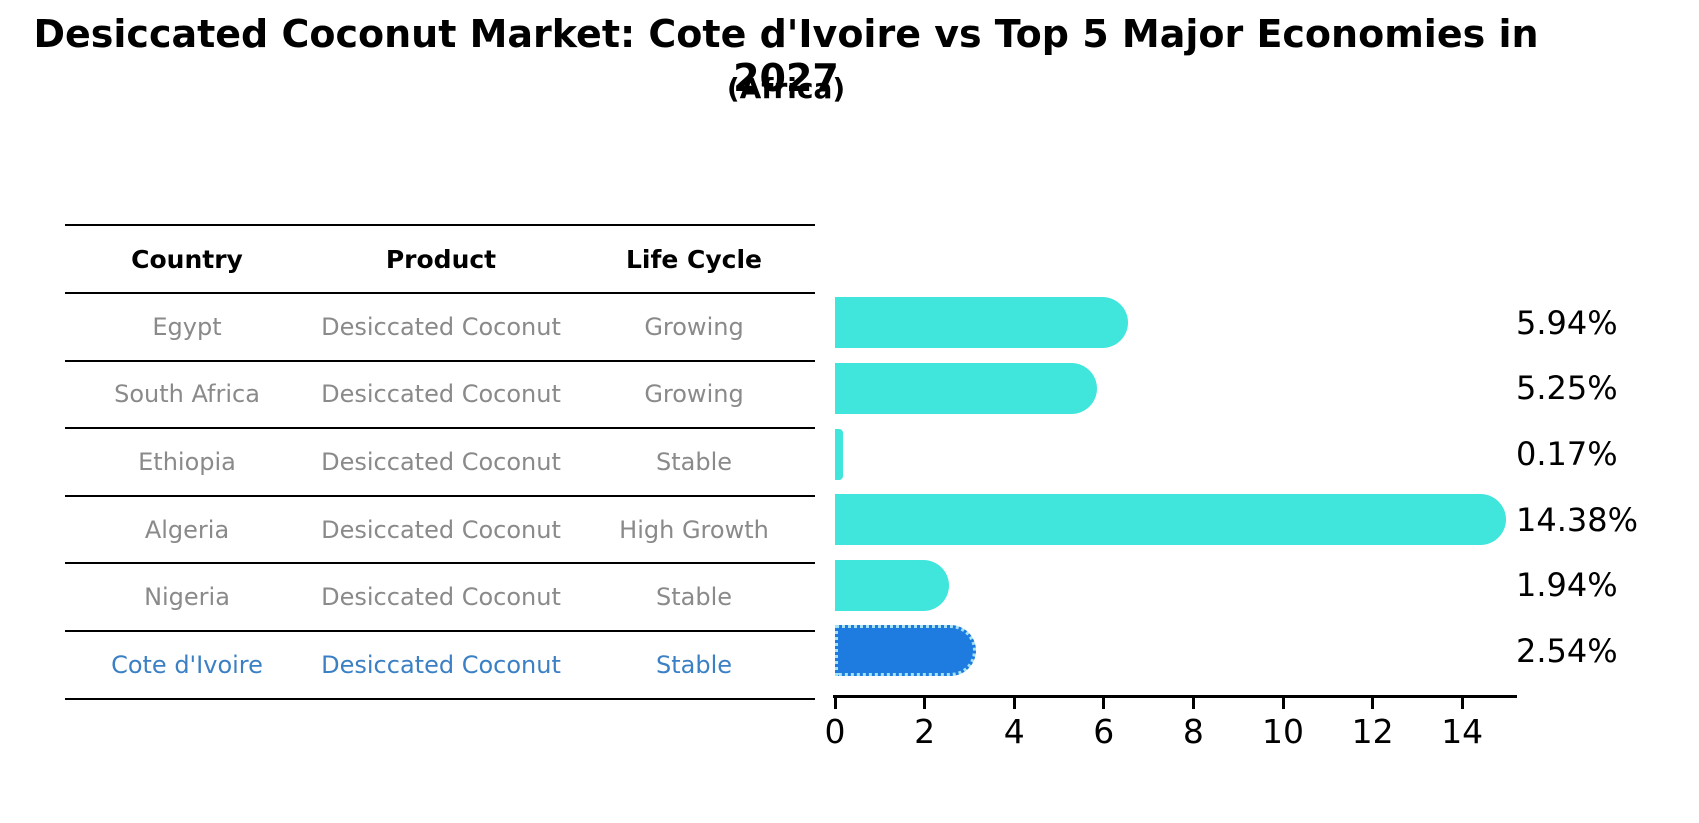  Describe the element at coordinates (1567, 454) in the screenshot. I see `value-label: 0.17%` at that location.